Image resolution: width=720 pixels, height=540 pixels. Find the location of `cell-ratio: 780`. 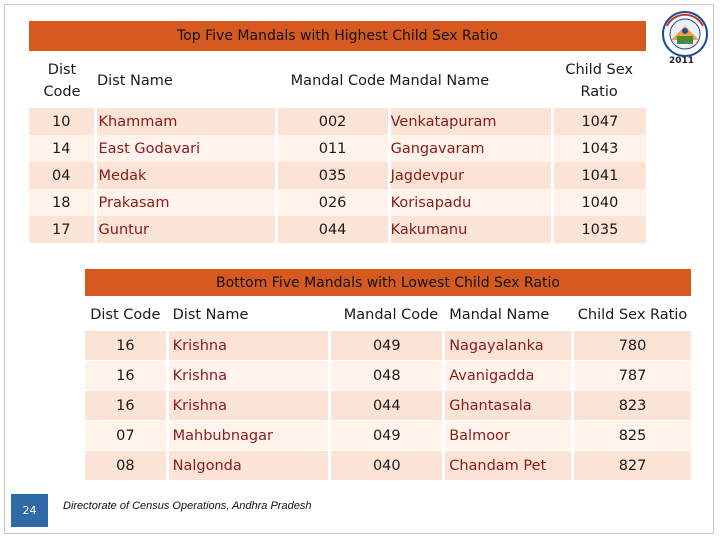

cell-ratio: 780 is located at coordinates (631, 345).